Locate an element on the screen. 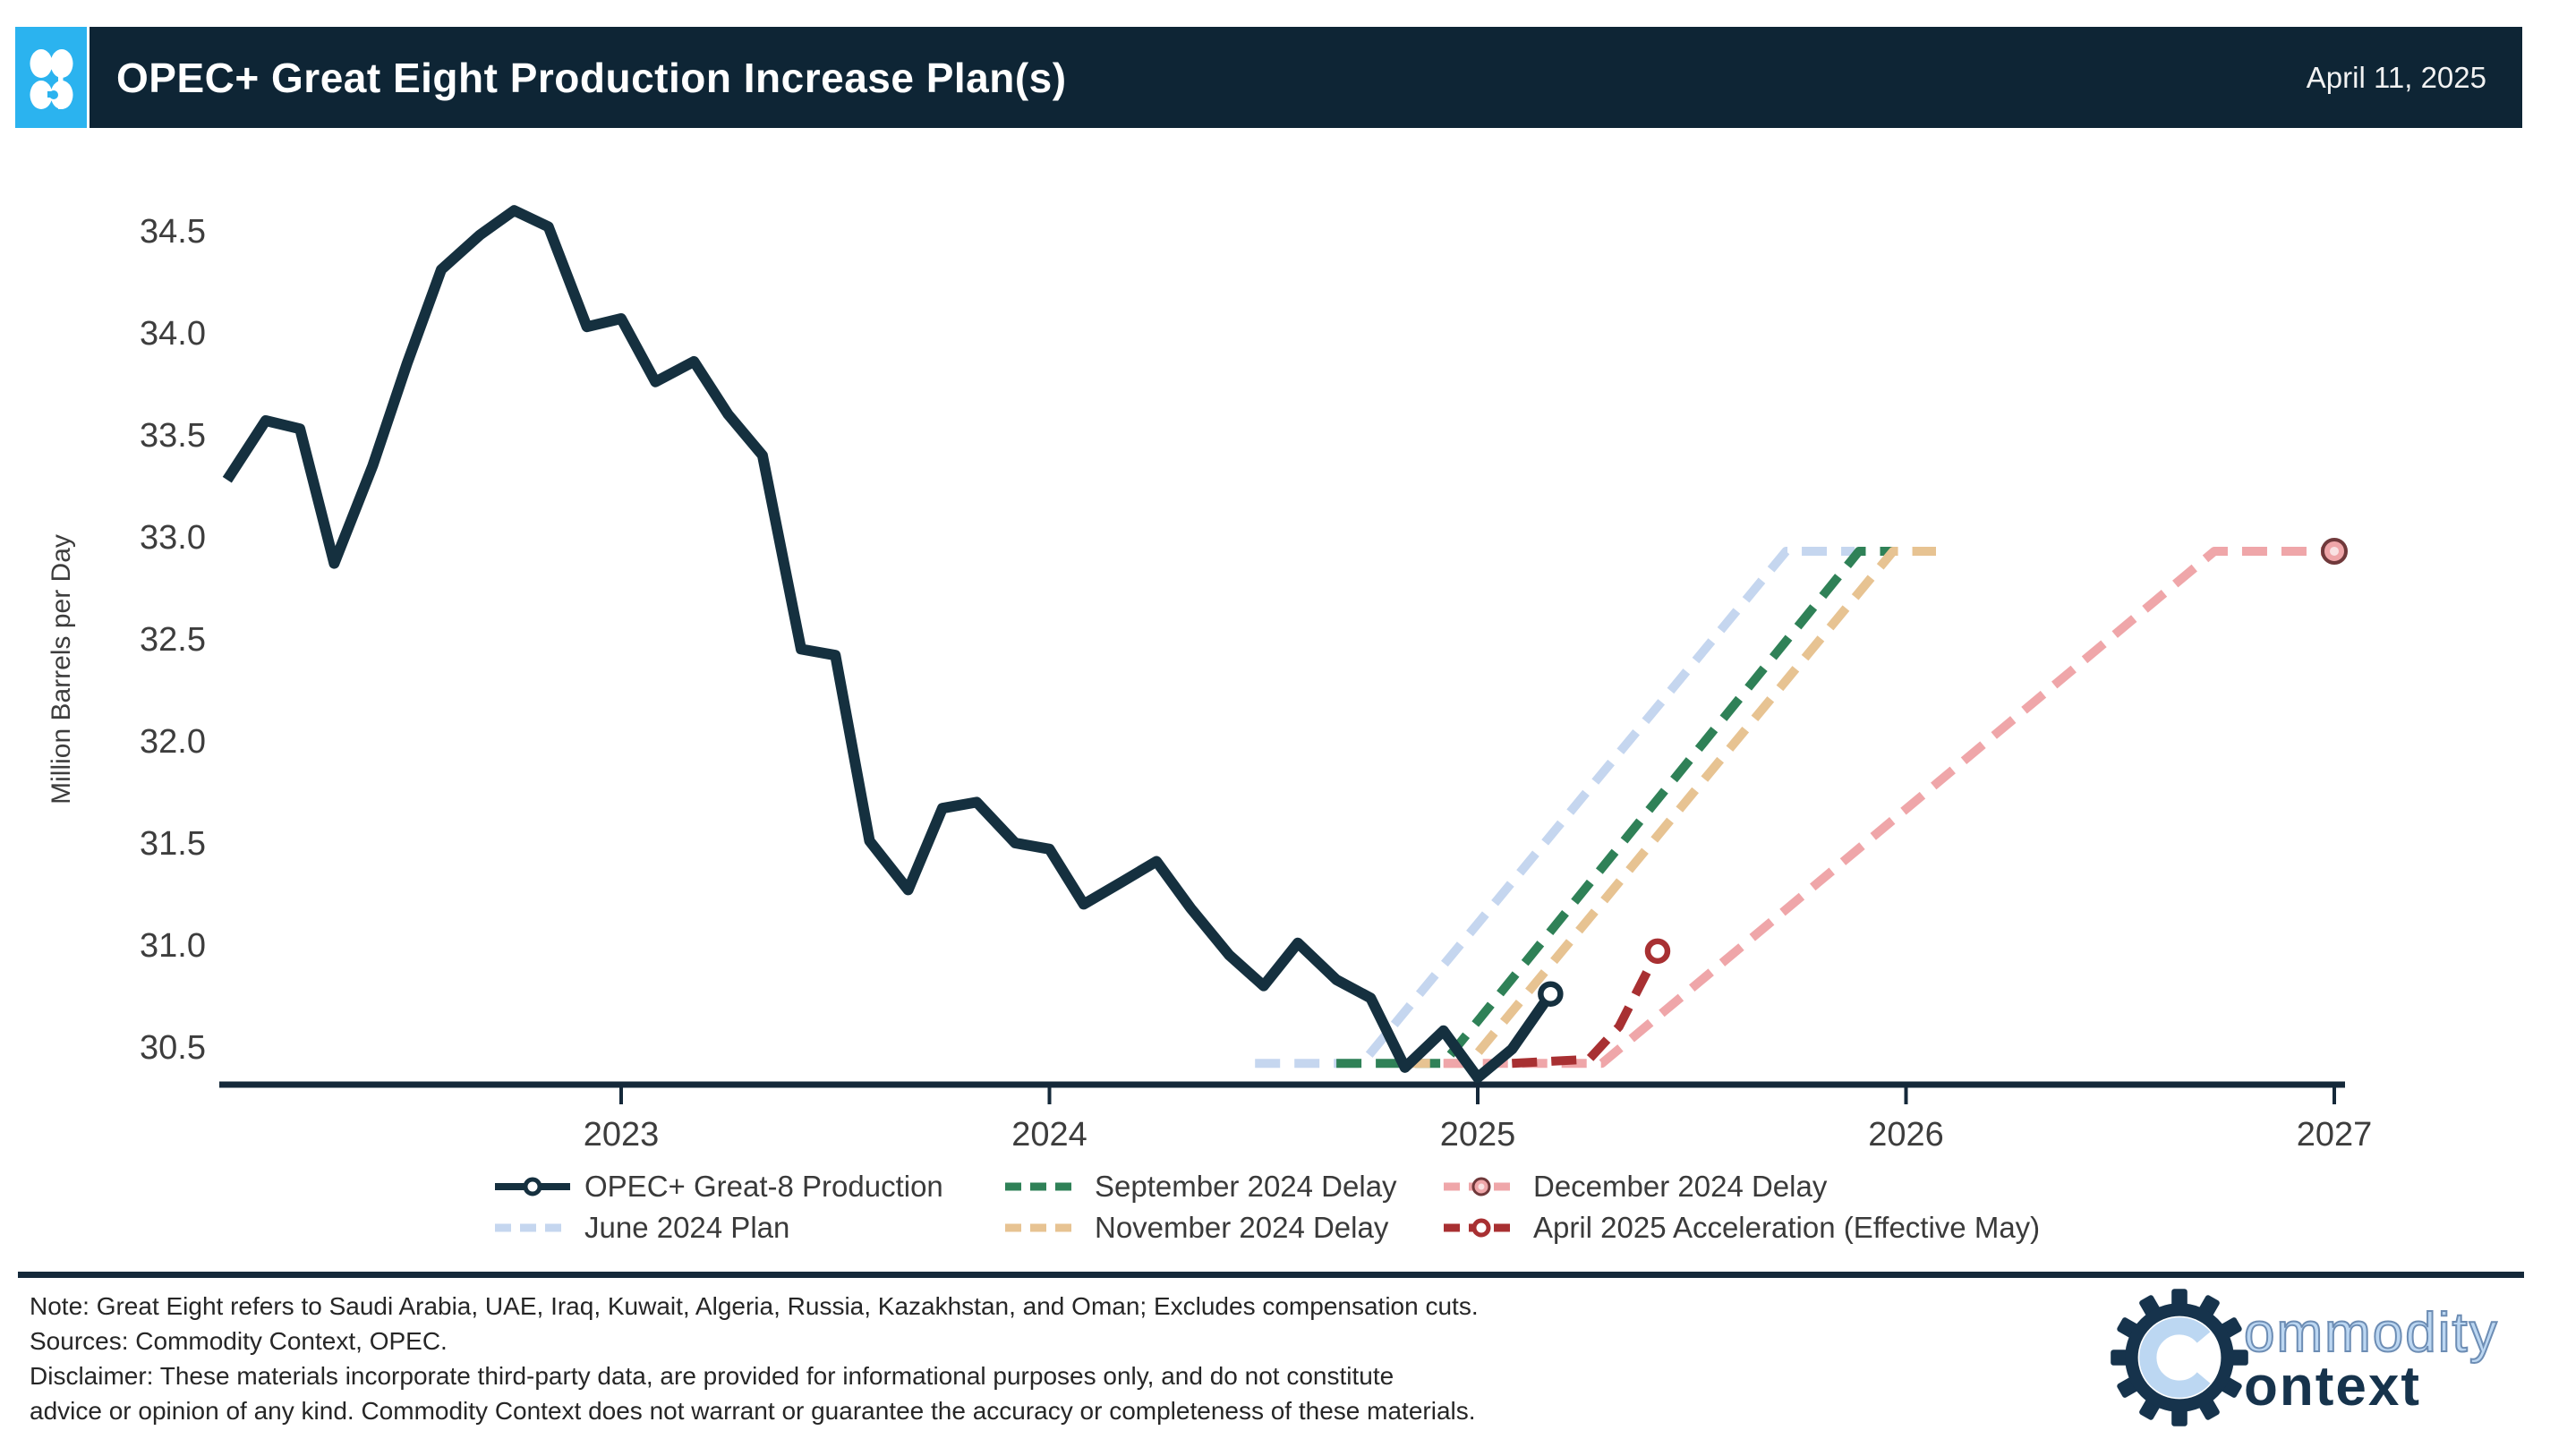  series-september-2024-delay is located at coordinates (1617, 808).